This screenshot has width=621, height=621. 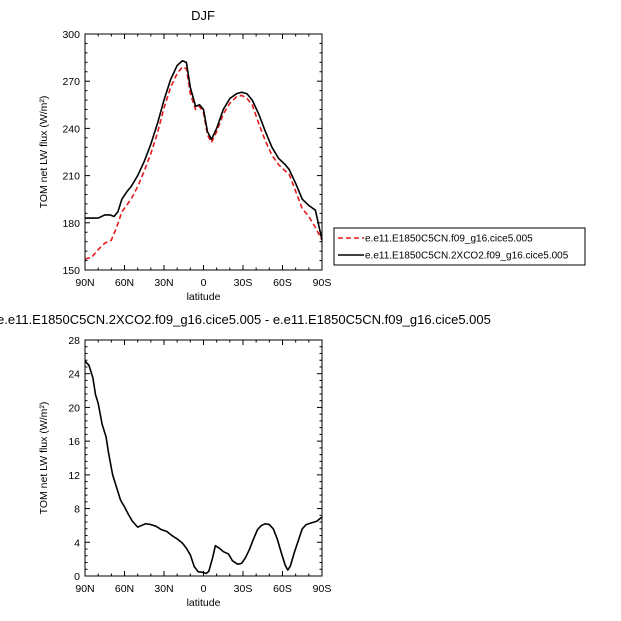 I want to click on legend-label-1: e.e11.E1850C5CN.f09_g16.cice5.005, so click(x=449, y=239).